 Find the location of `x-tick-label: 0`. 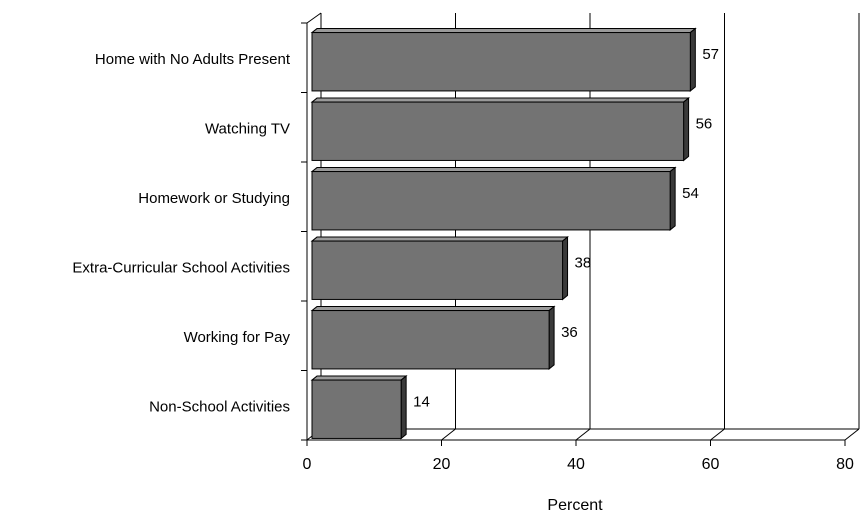

x-tick-label: 0 is located at coordinates (307, 464).